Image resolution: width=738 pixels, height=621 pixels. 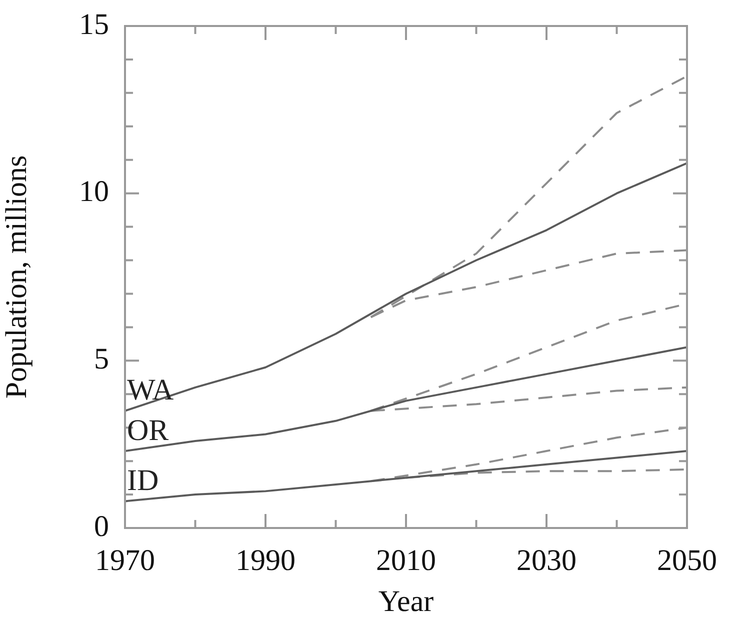 What do you see at coordinates (406, 601) in the screenshot?
I see `x-axis-title: Year` at bounding box center [406, 601].